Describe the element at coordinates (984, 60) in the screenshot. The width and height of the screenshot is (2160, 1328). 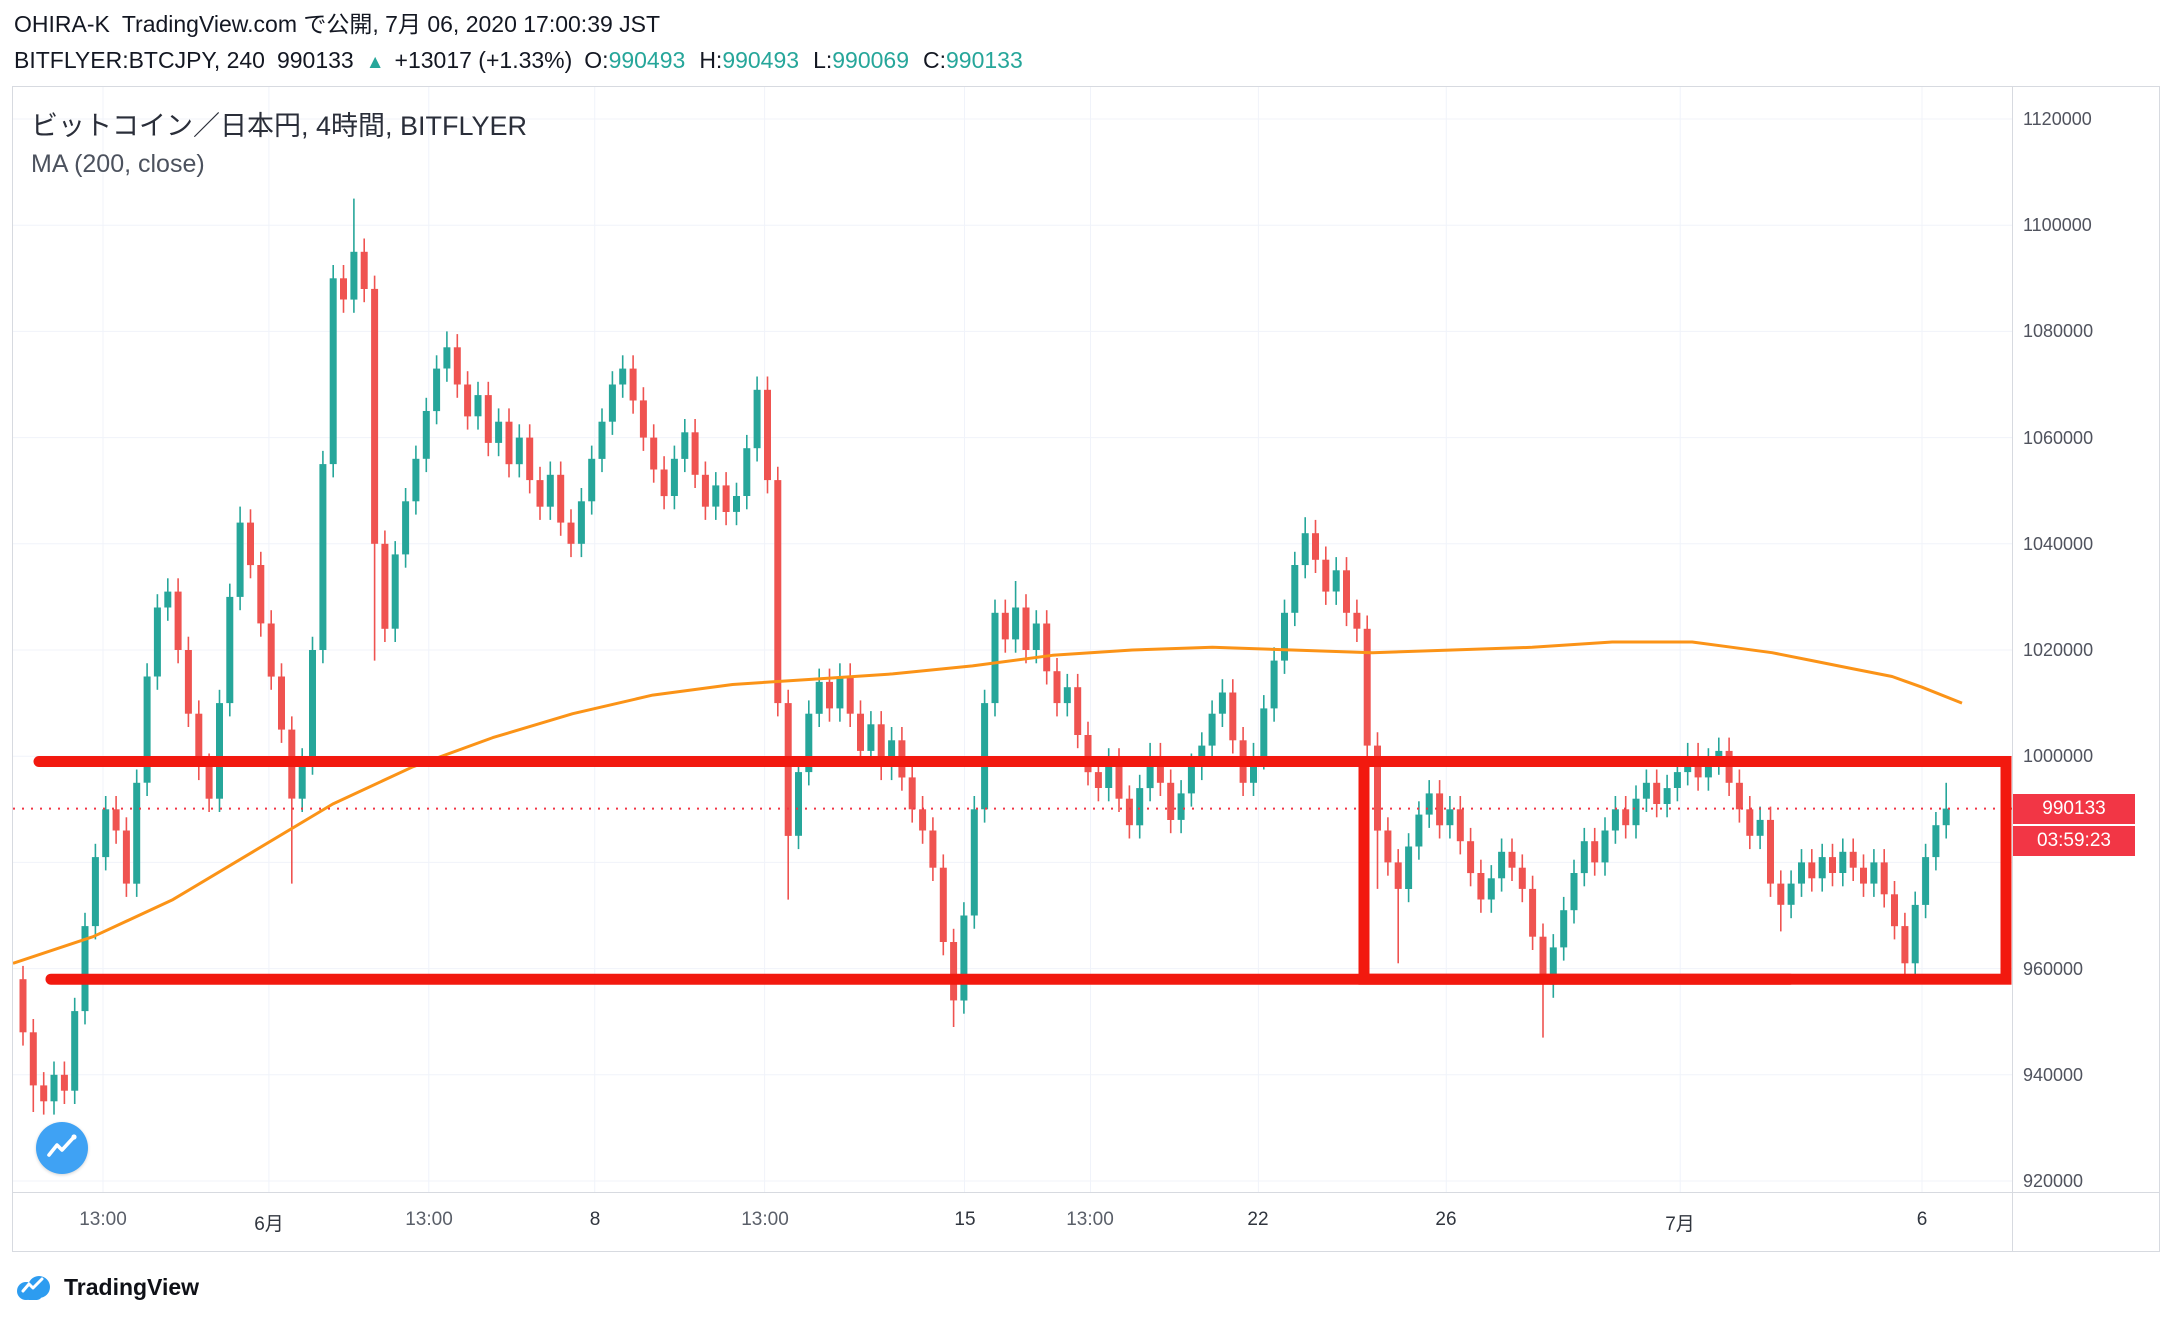
I see `close-value: 990133` at that location.